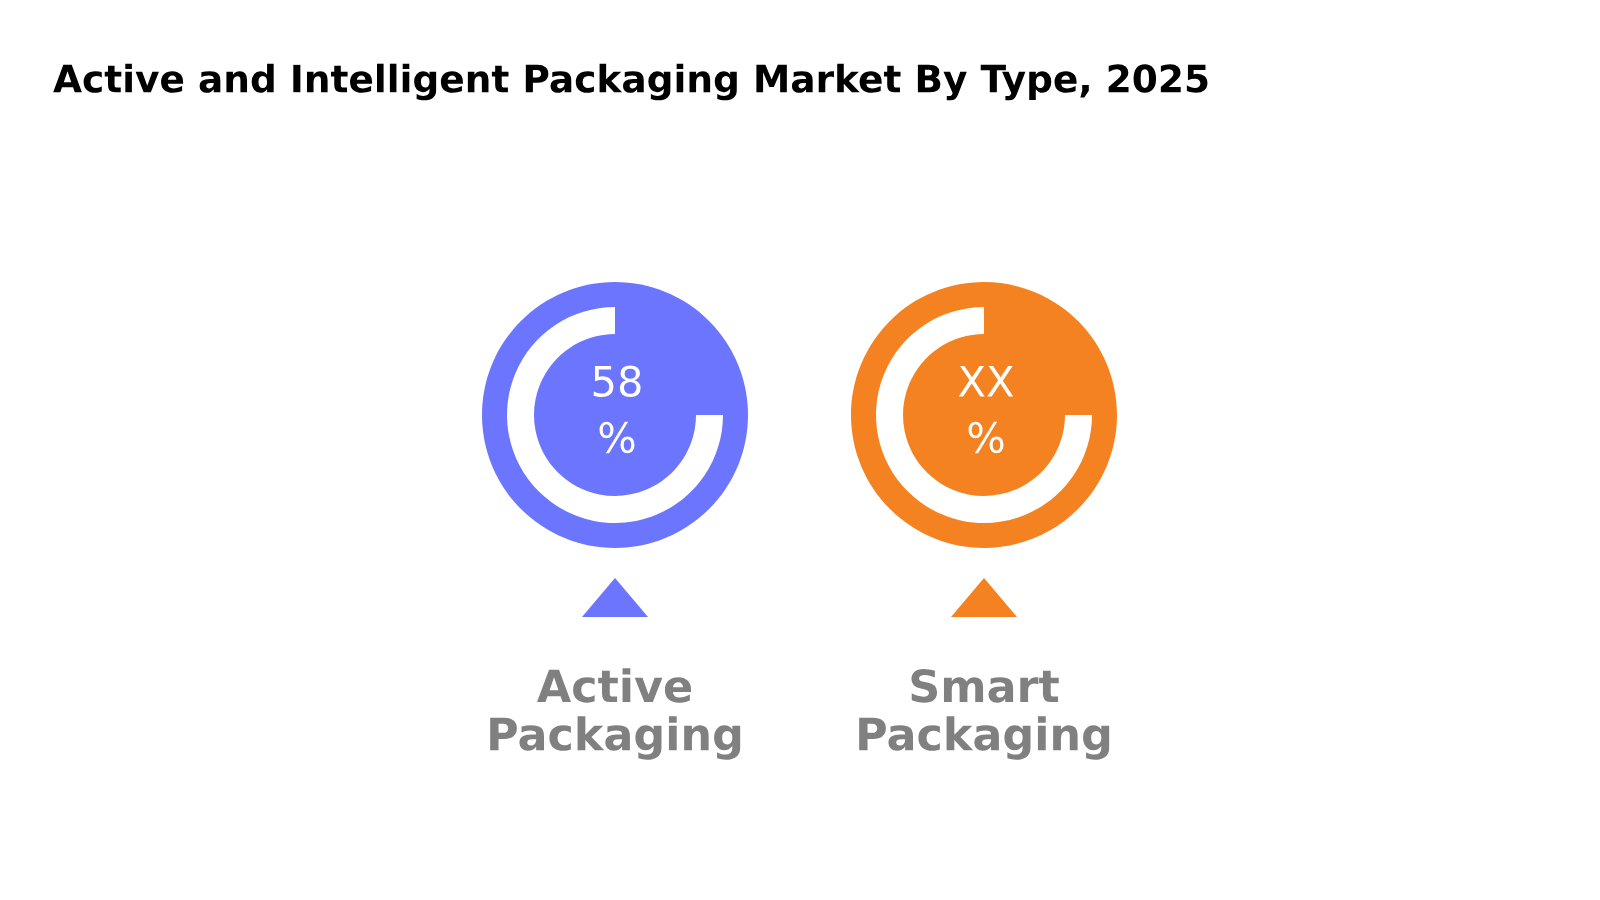 Image resolution: width=1600 pixels, height=900 pixels. I want to click on category-label: Smart Packaging, so click(984, 714).